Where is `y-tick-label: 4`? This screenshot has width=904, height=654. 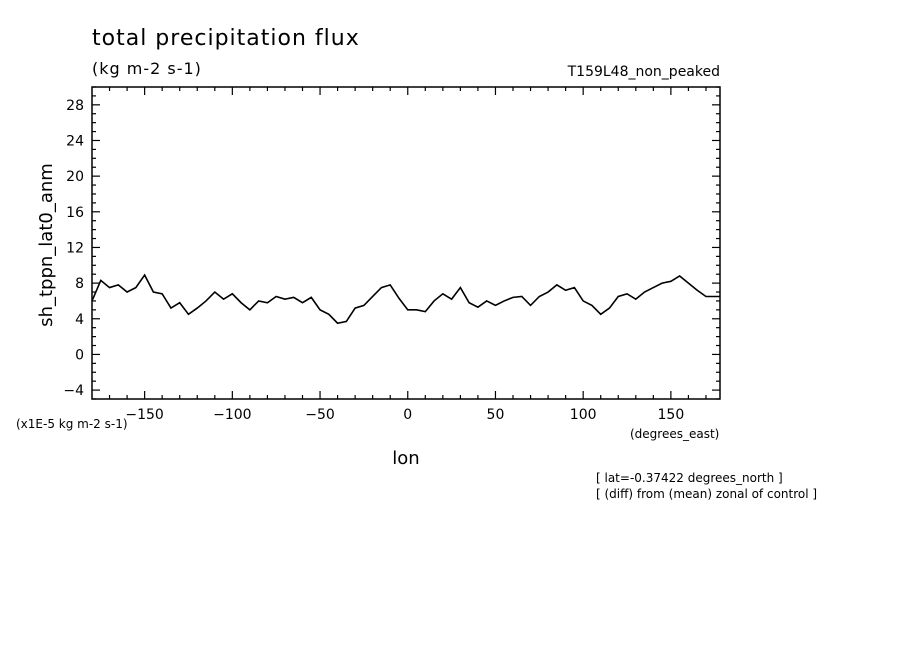 y-tick-label: 4 is located at coordinates (79, 320).